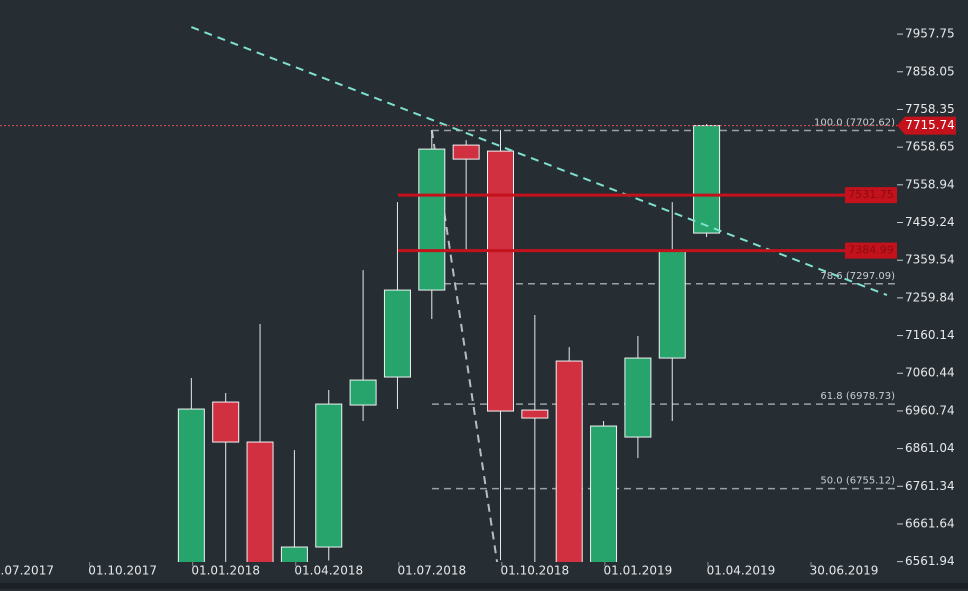 The image size is (968, 591). What do you see at coordinates (930, 410) in the screenshot?
I see `y-tick-label: 6960.74` at bounding box center [930, 410].